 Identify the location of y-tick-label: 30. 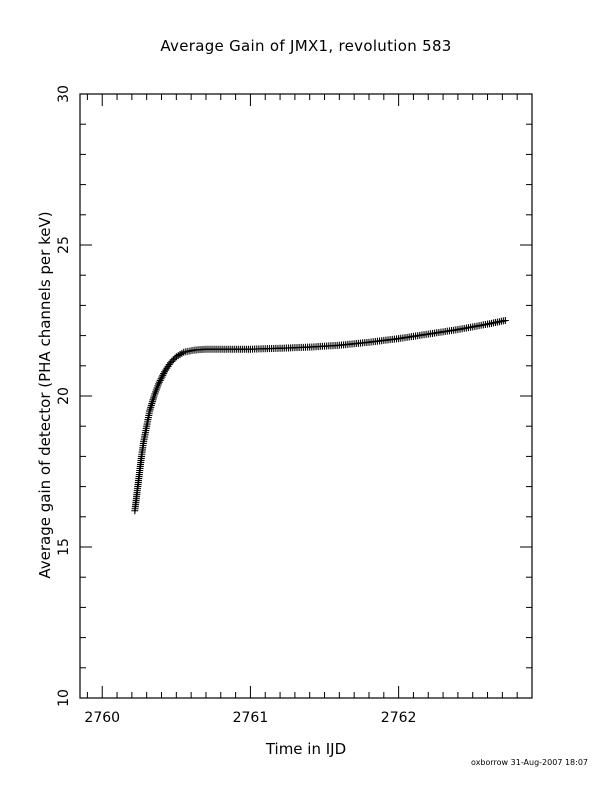
(64, 94).